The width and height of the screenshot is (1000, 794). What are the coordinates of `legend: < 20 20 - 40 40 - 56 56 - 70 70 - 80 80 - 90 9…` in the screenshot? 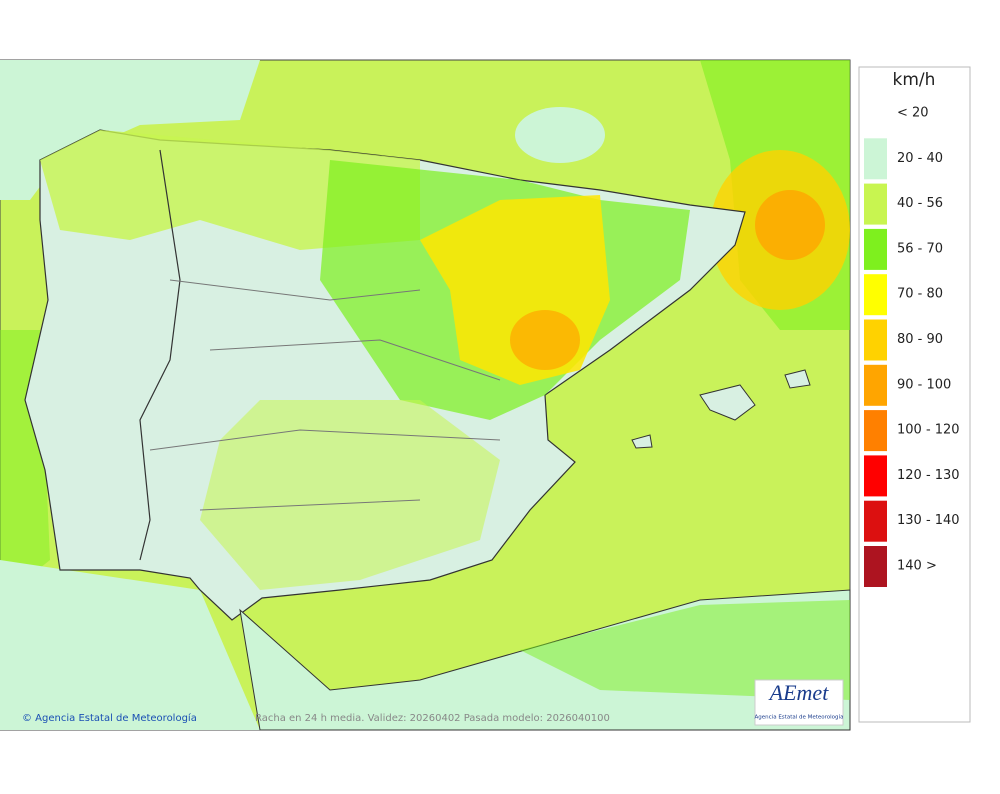 It's located at (912, 346).